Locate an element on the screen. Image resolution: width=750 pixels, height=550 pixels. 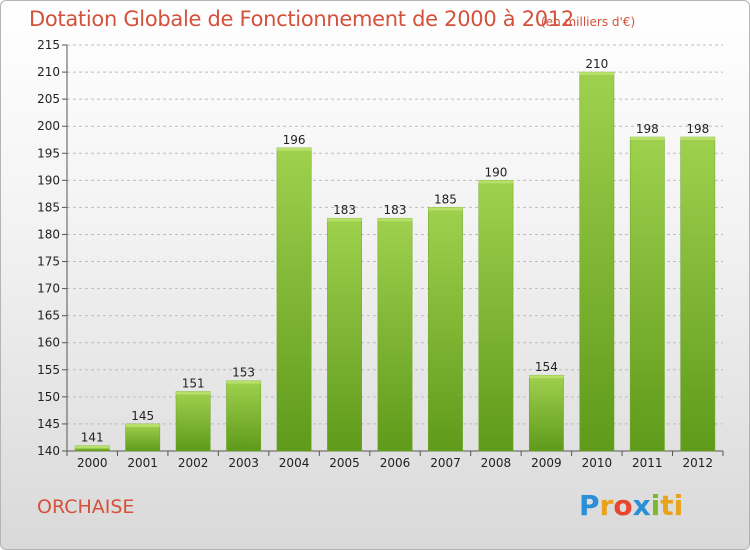
x-tick-label-2008: 2008 is located at coordinates (496, 463).